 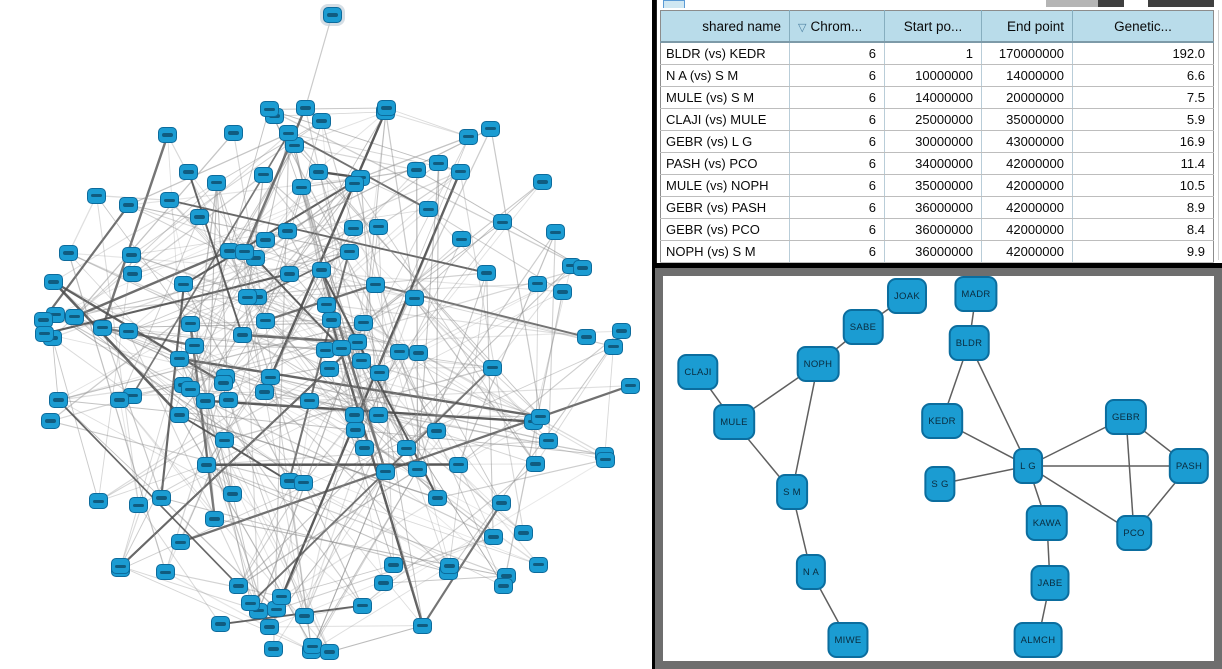 I want to click on network-node-gebr: GEBR, so click(x=1126, y=417).